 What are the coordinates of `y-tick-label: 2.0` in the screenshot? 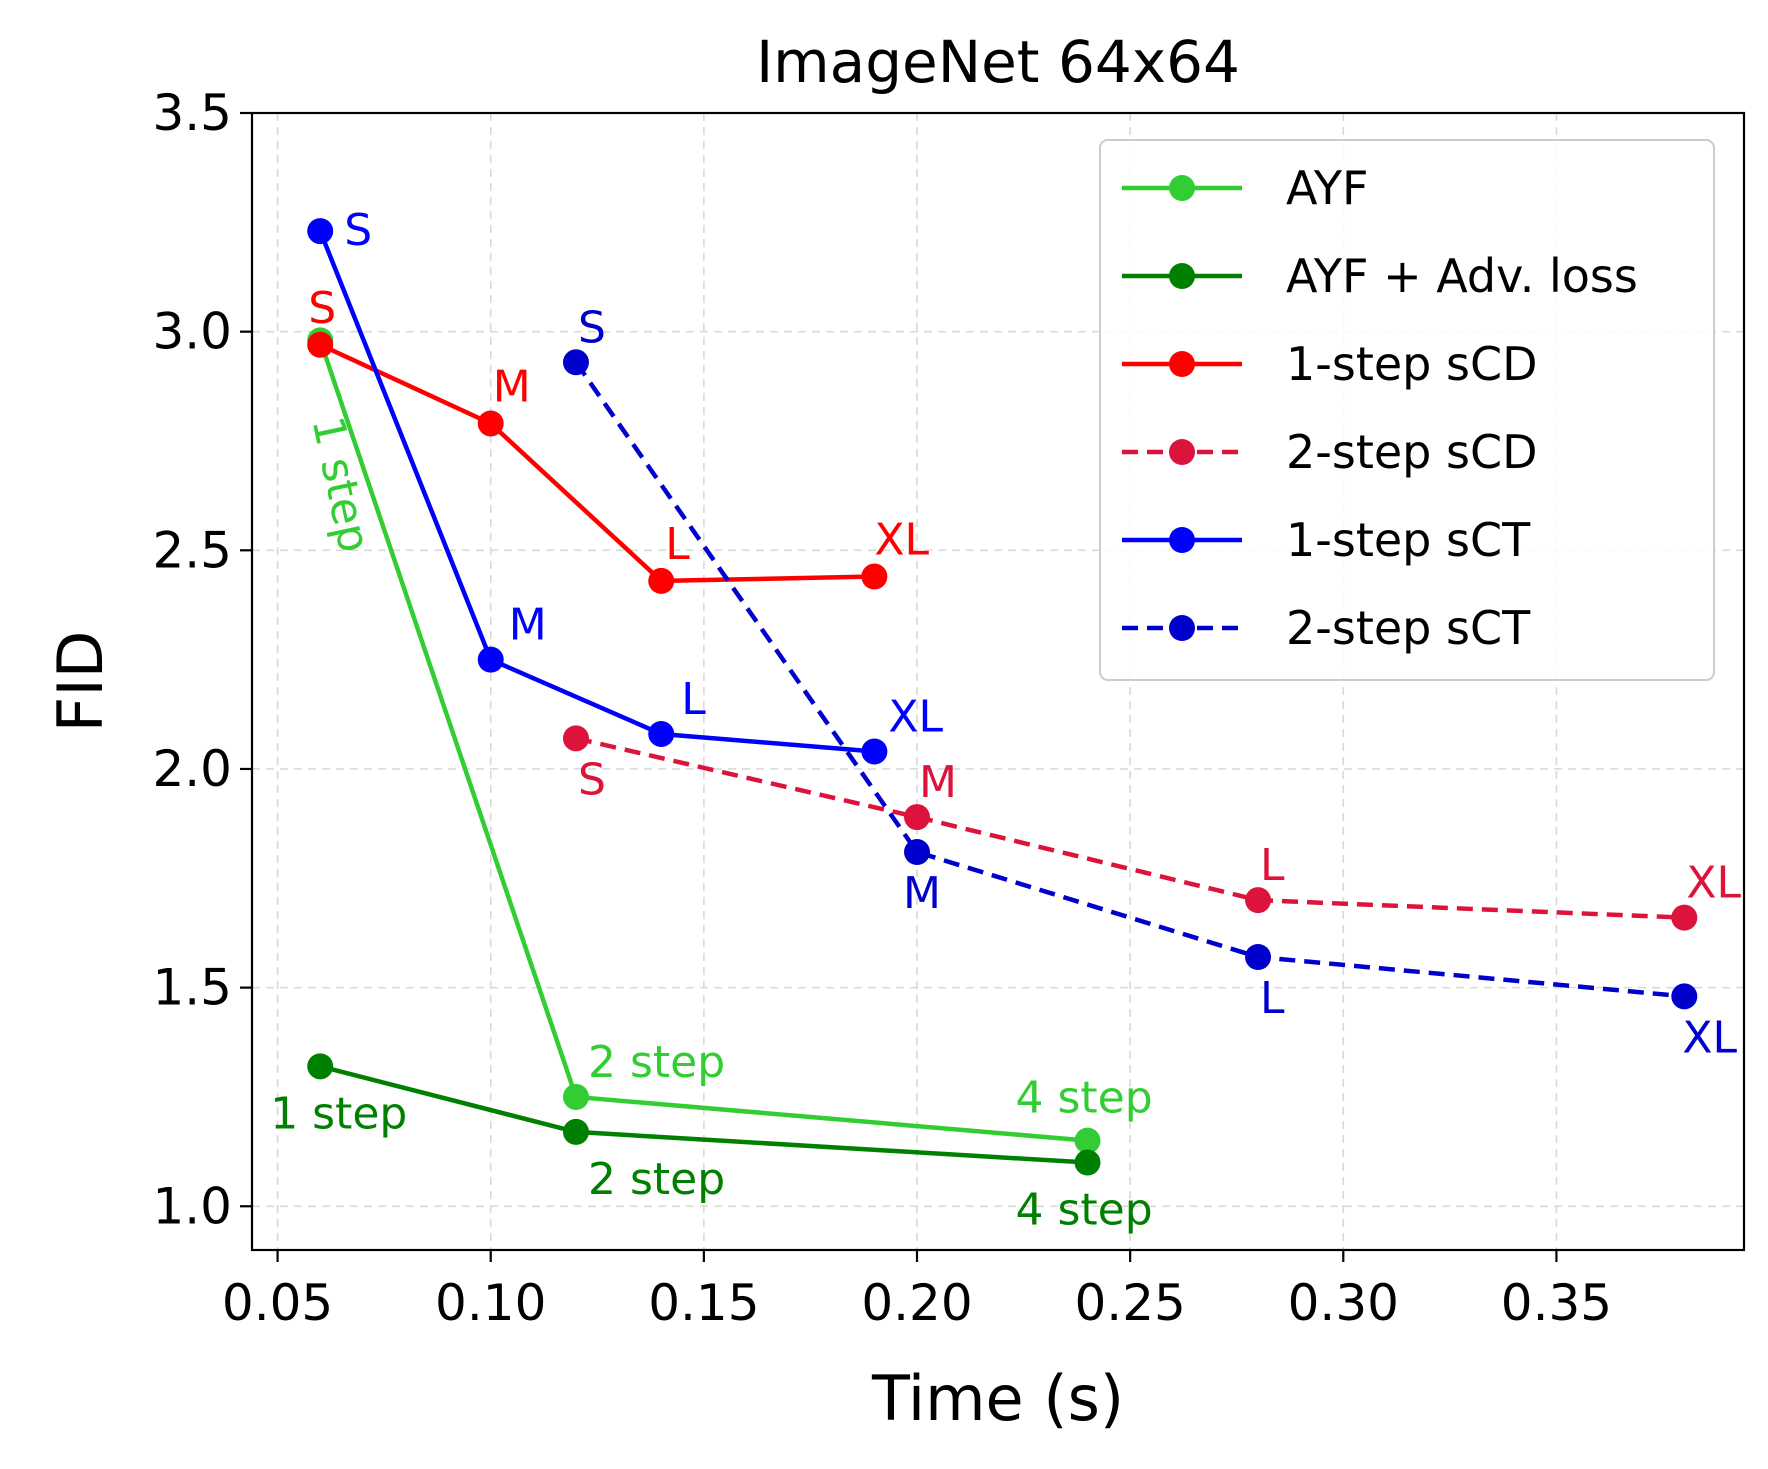 It's located at (192, 769).